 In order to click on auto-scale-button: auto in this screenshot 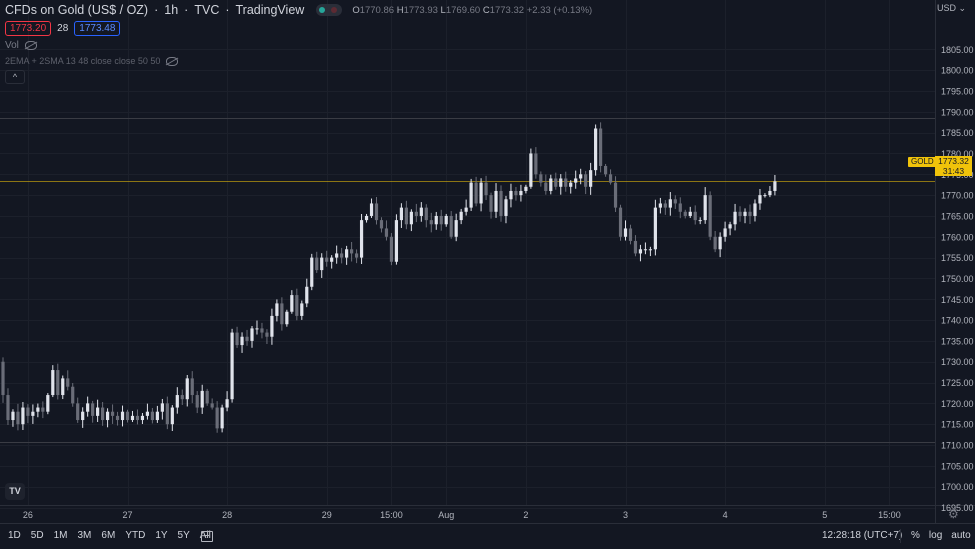, I will do `click(961, 535)`.